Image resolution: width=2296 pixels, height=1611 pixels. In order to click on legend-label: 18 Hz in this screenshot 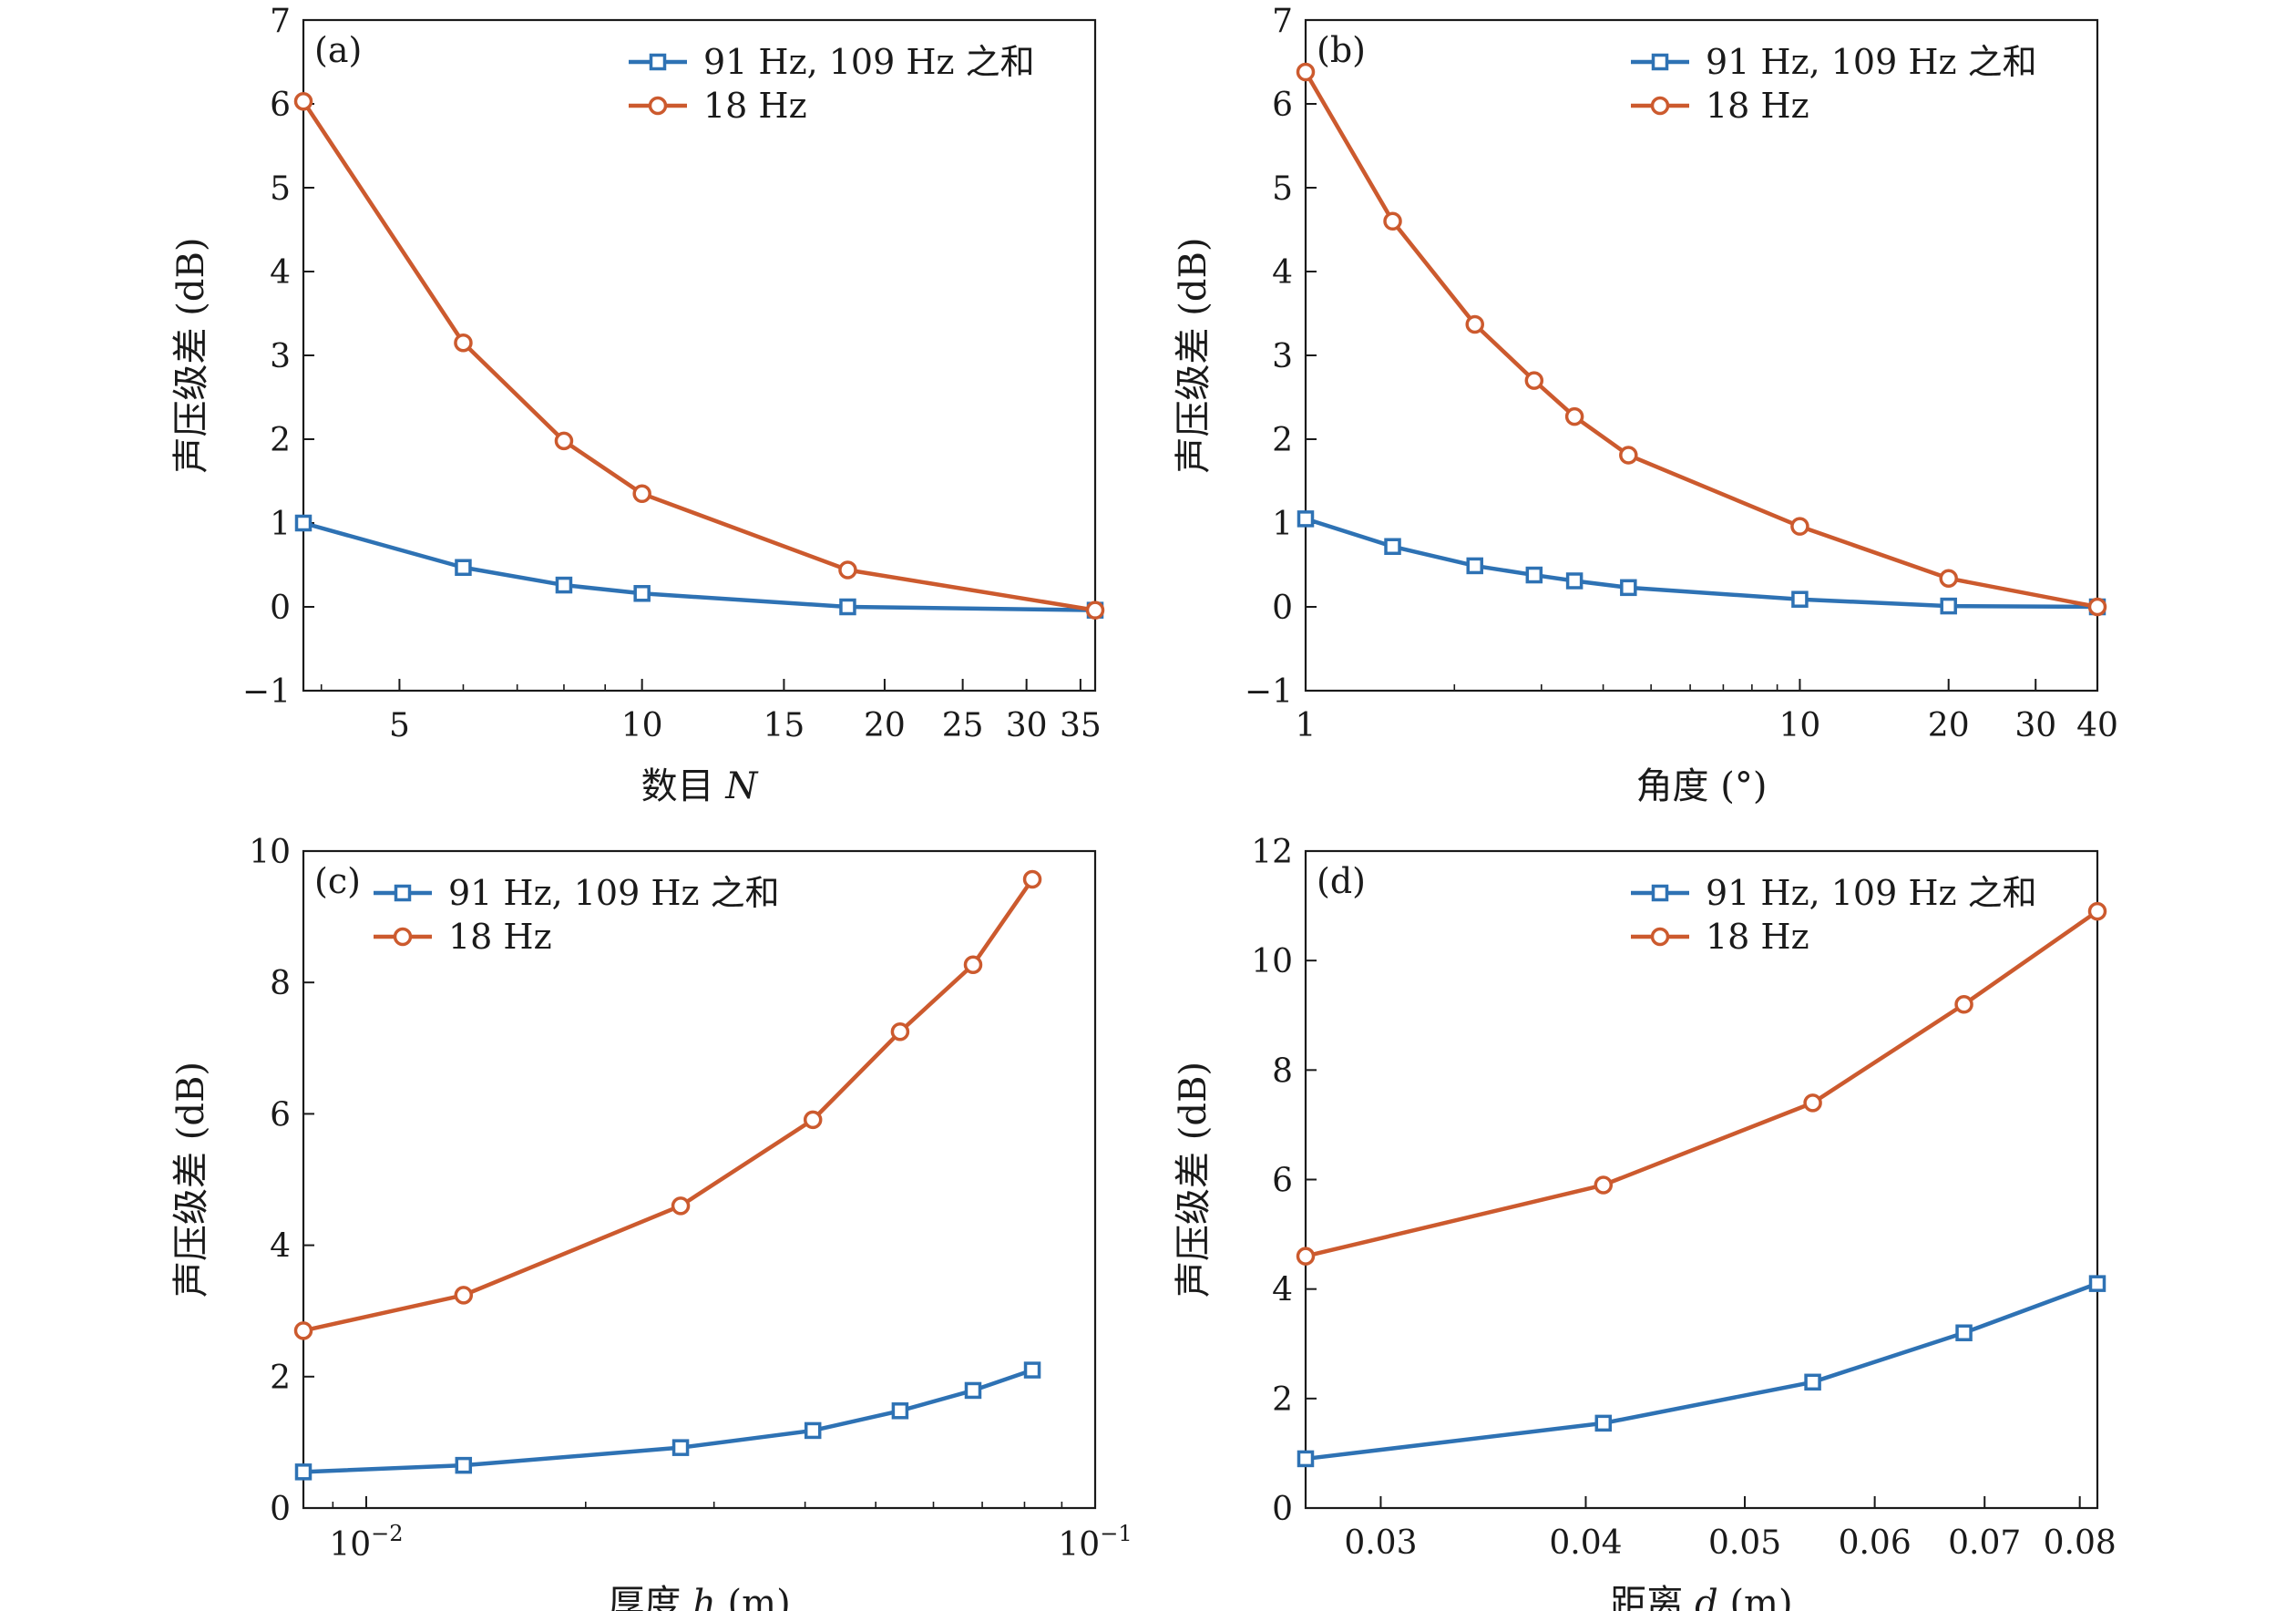, I will do `click(1758, 106)`.